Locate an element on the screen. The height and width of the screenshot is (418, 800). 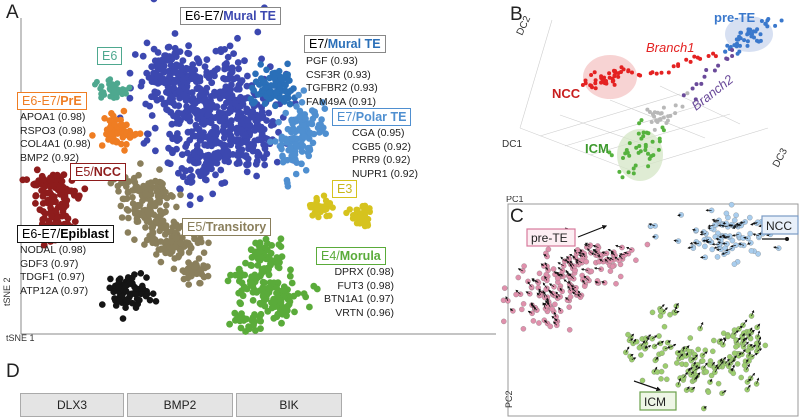
gene-item: COL4A1 (0.98) is located at coordinates (55, 144).